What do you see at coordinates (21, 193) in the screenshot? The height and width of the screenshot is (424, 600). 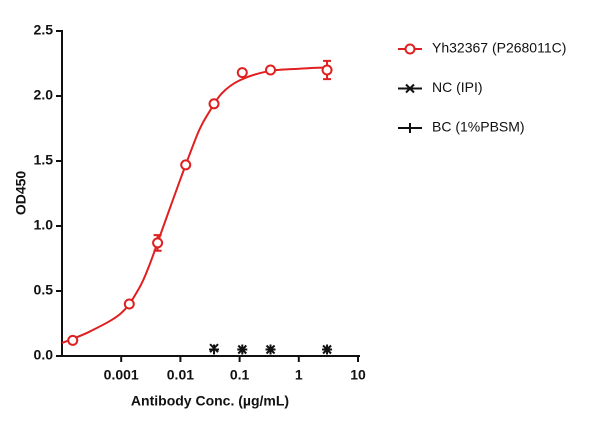 I see `y-axis-label: OD450` at bounding box center [21, 193].